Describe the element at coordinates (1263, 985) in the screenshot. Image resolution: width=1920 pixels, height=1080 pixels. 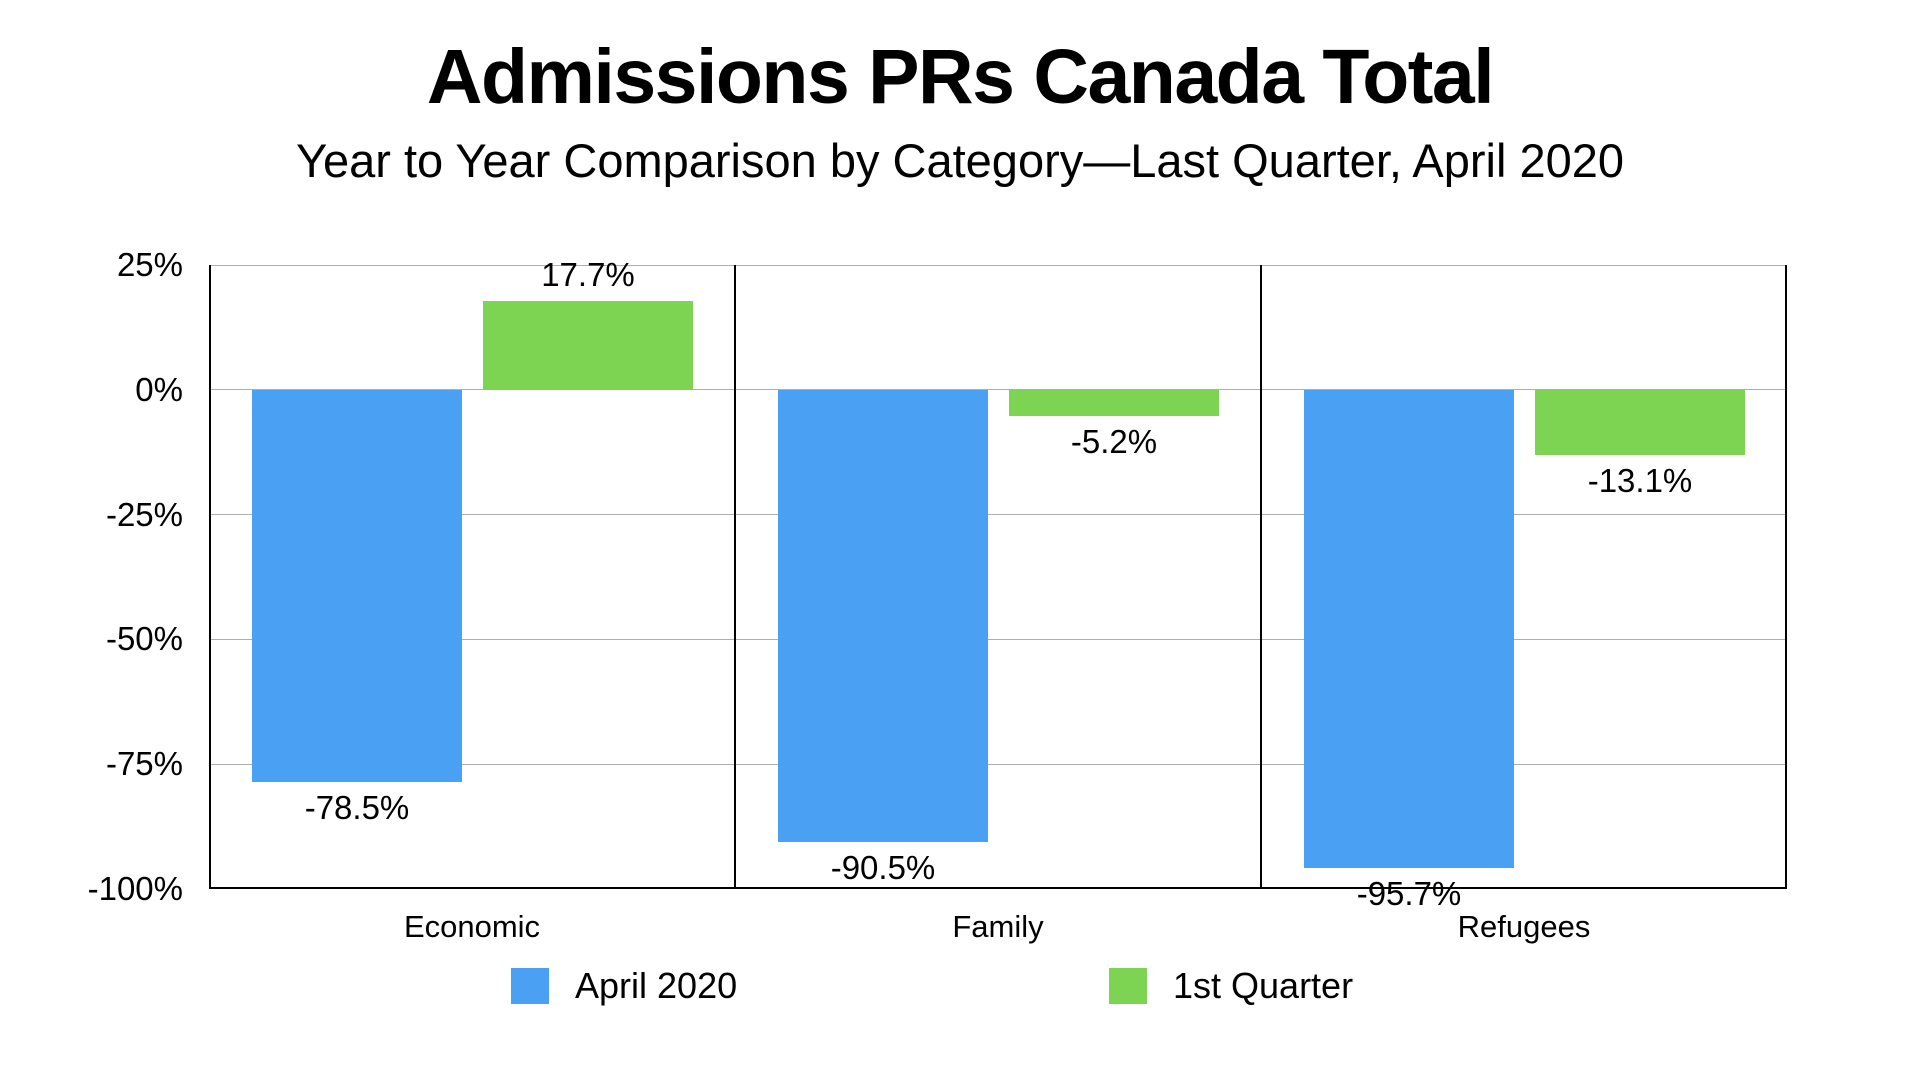
I see `legend-label-1st-quarter: 1st Quarter` at that location.